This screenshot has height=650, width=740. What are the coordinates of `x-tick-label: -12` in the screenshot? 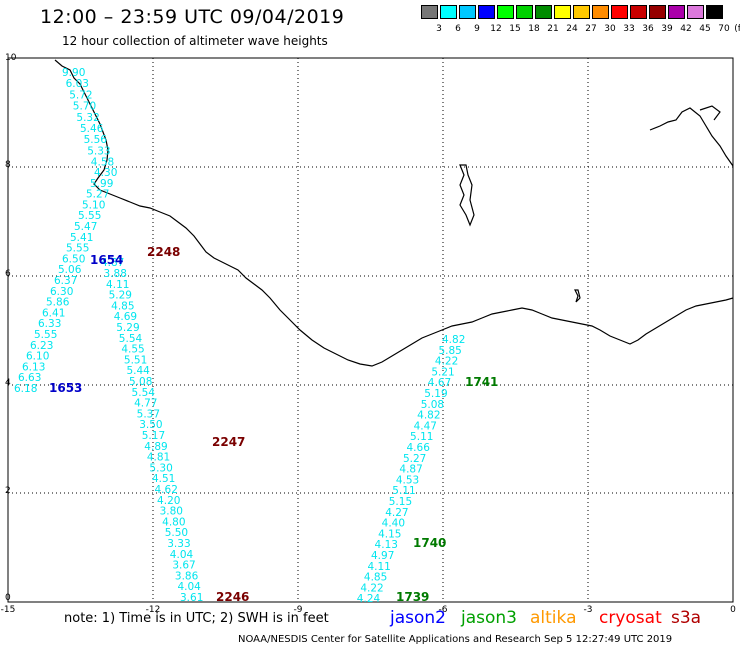 It's located at (153, 610).